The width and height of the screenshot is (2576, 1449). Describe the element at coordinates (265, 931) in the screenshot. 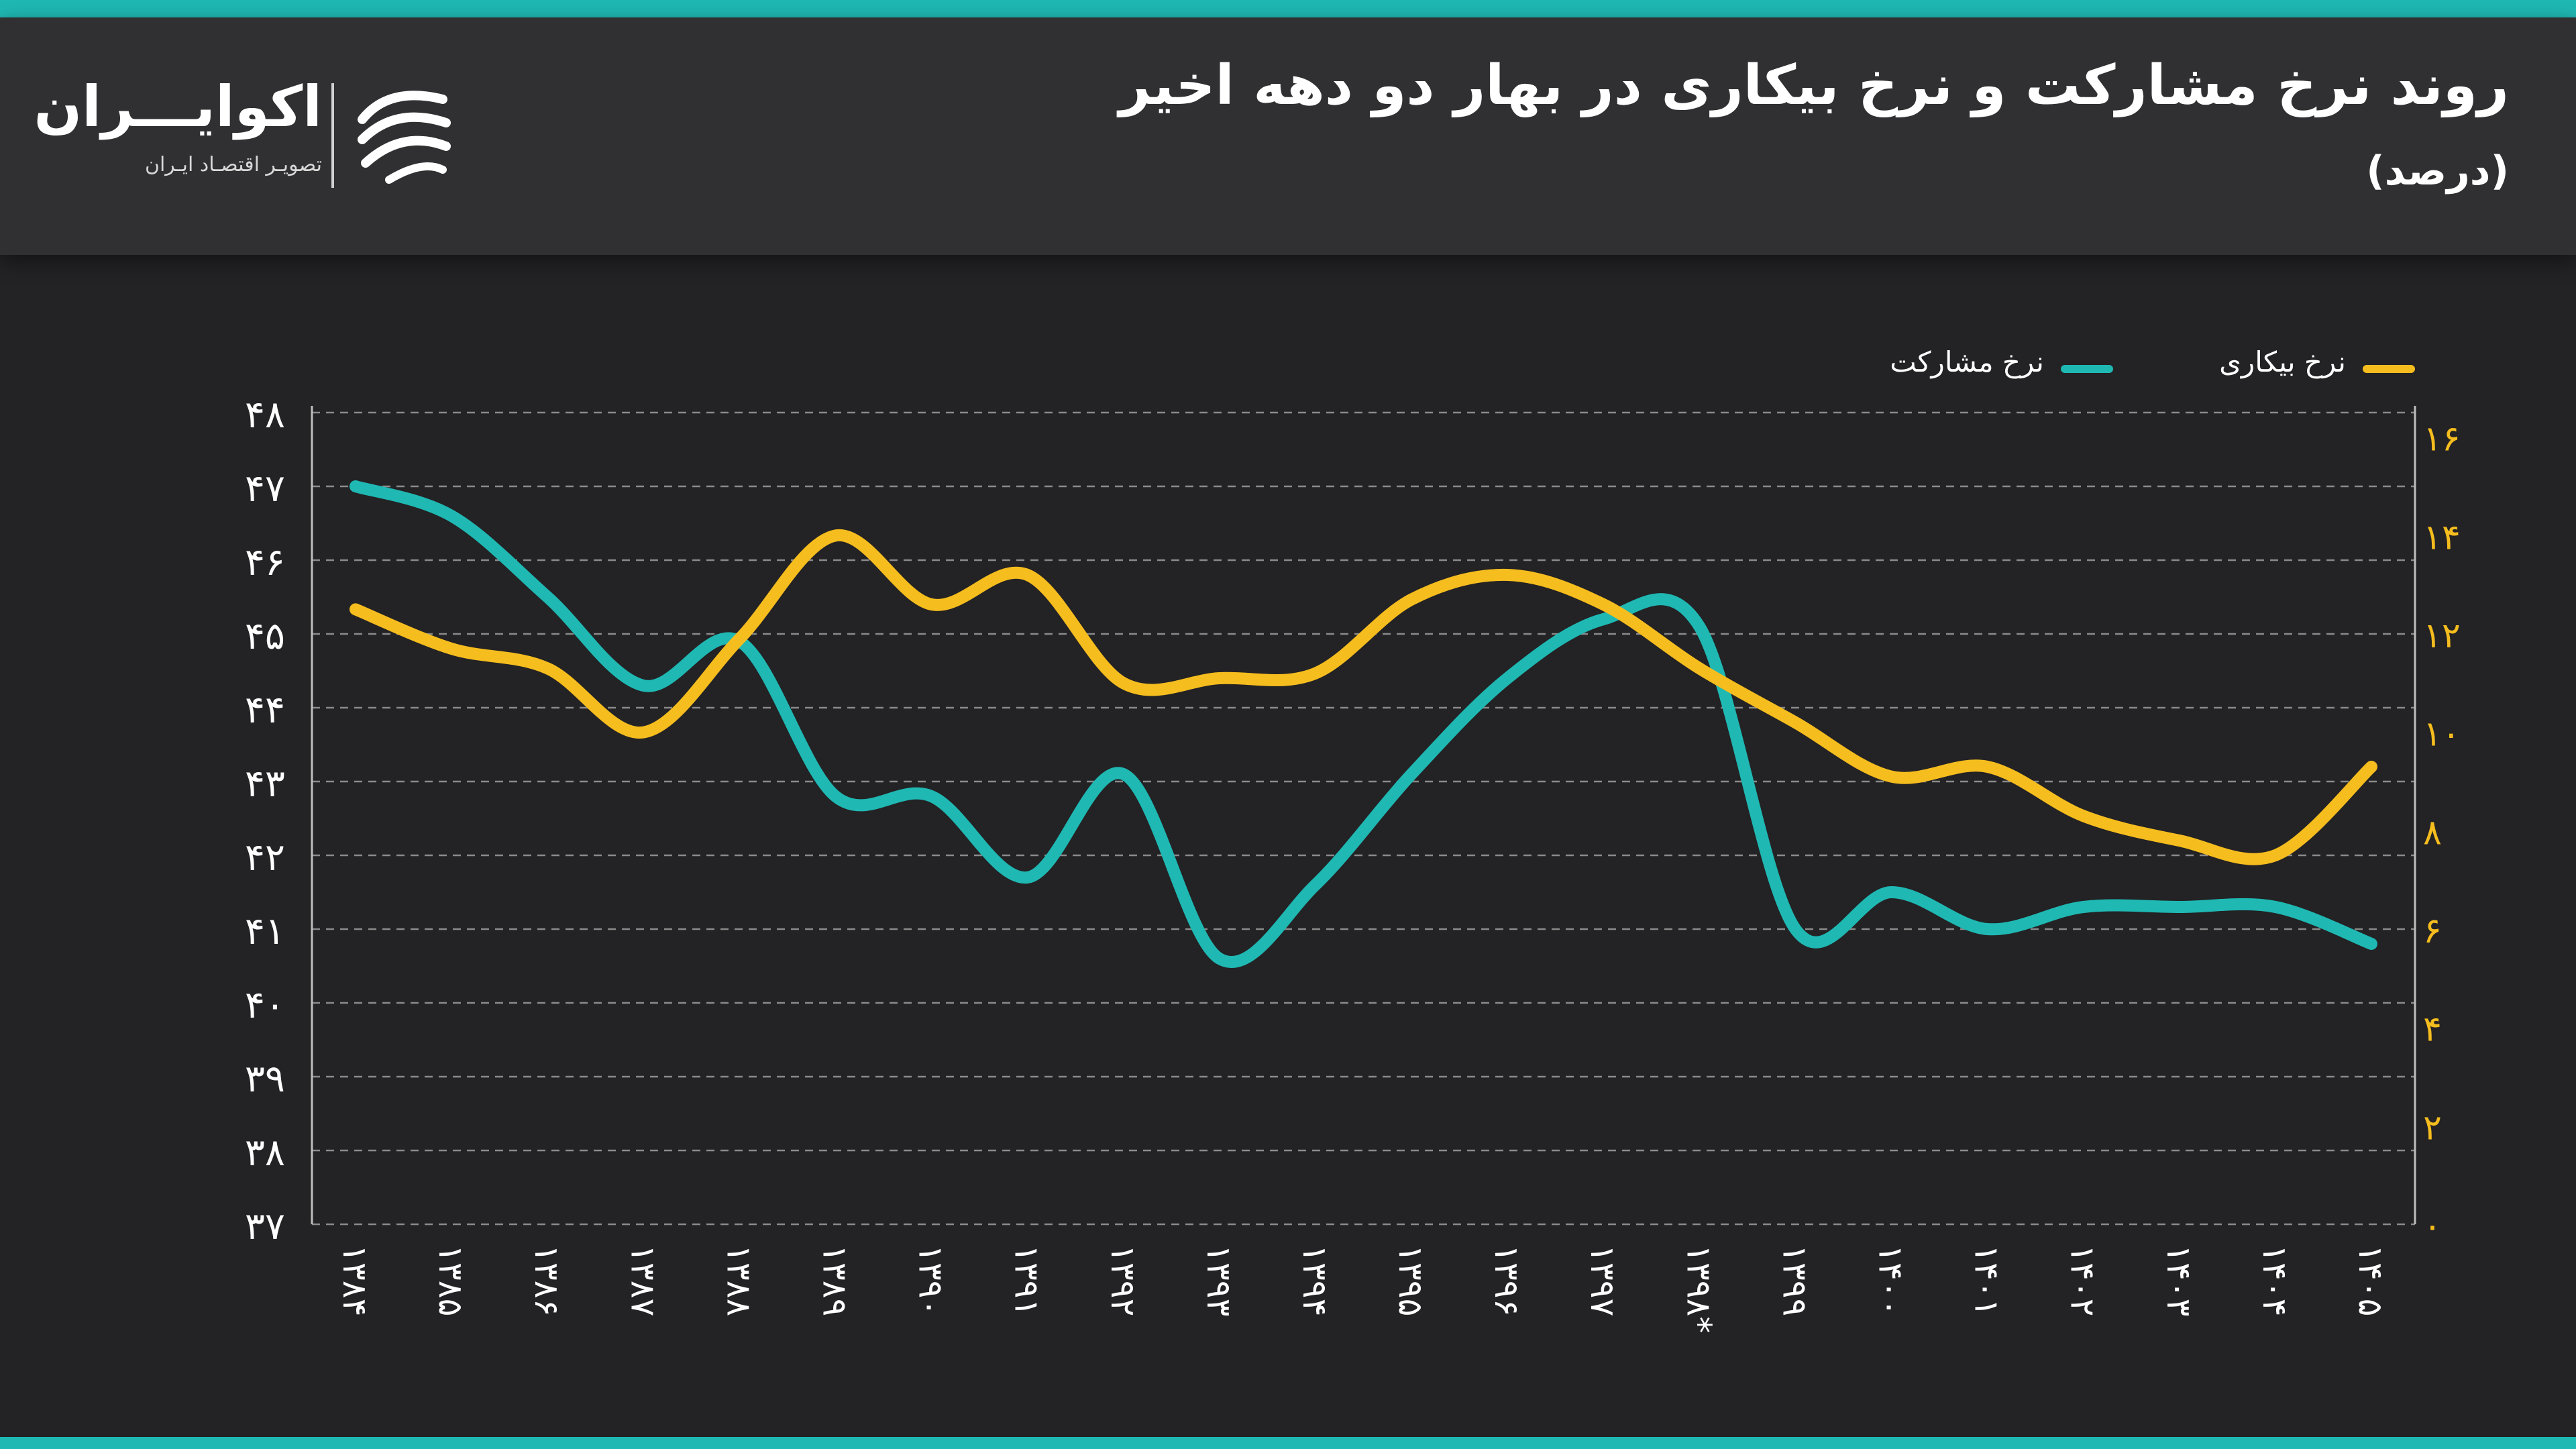

I see `left-tick-label: ۴۱` at that location.